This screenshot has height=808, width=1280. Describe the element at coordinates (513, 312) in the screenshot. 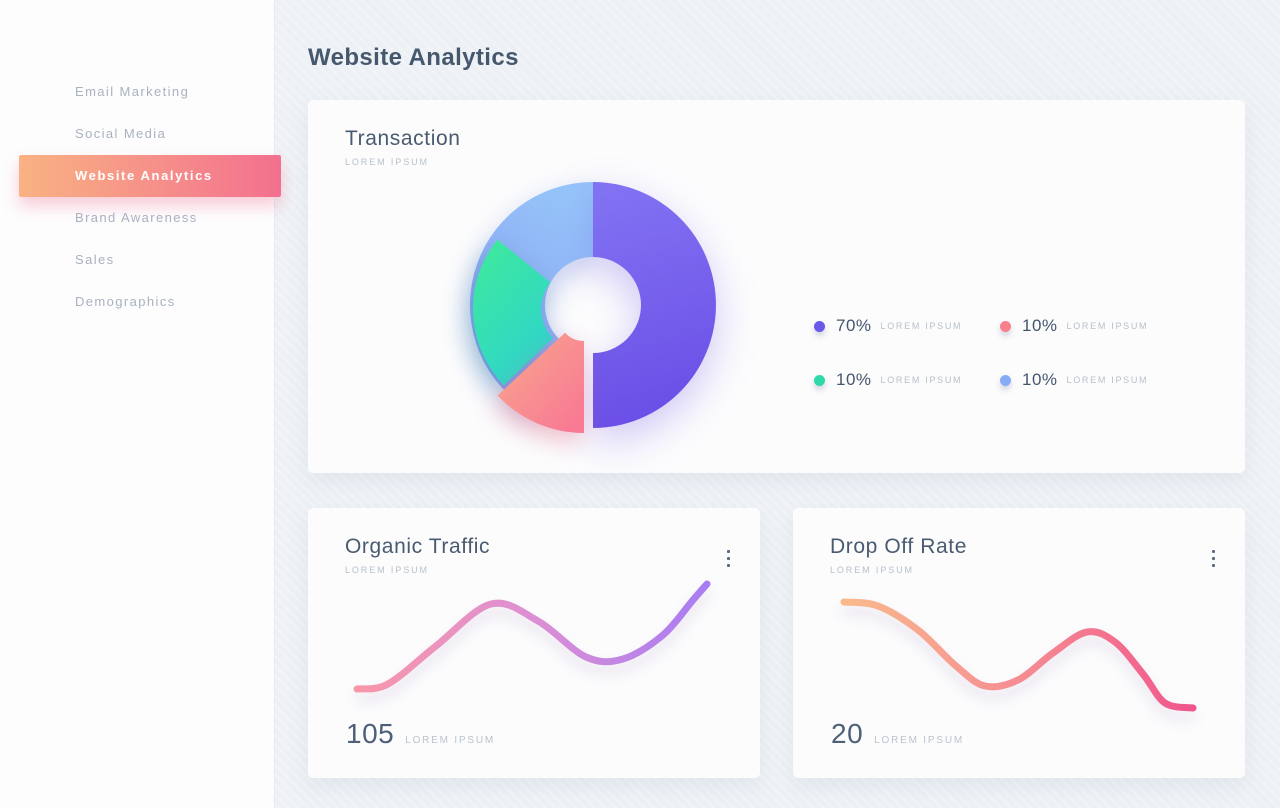

I see `donut-segment-teal` at that location.